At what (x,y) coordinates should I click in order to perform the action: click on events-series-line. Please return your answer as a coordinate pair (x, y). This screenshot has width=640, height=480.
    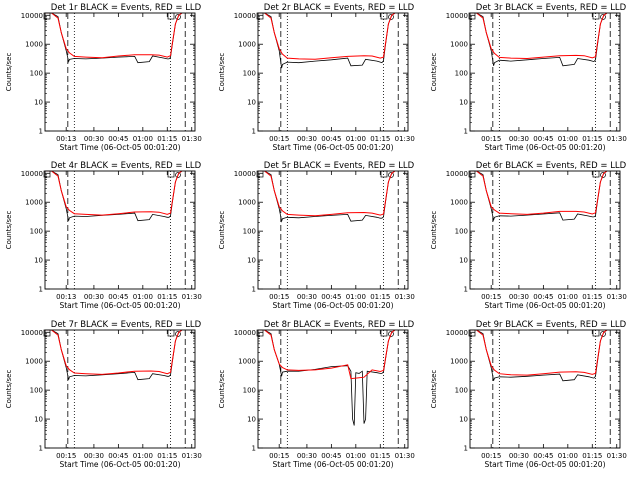
    Looking at the image, I should click on (327, 41).